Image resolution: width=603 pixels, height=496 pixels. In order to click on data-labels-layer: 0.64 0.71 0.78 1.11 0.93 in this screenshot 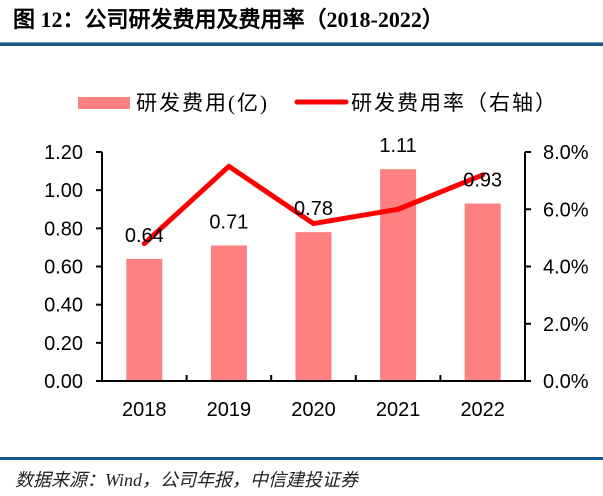, I will do `click(313, 191)`.